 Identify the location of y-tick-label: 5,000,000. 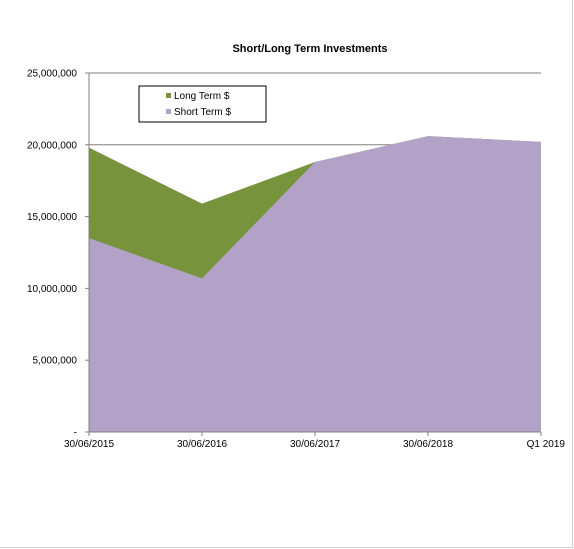
(55, 361).